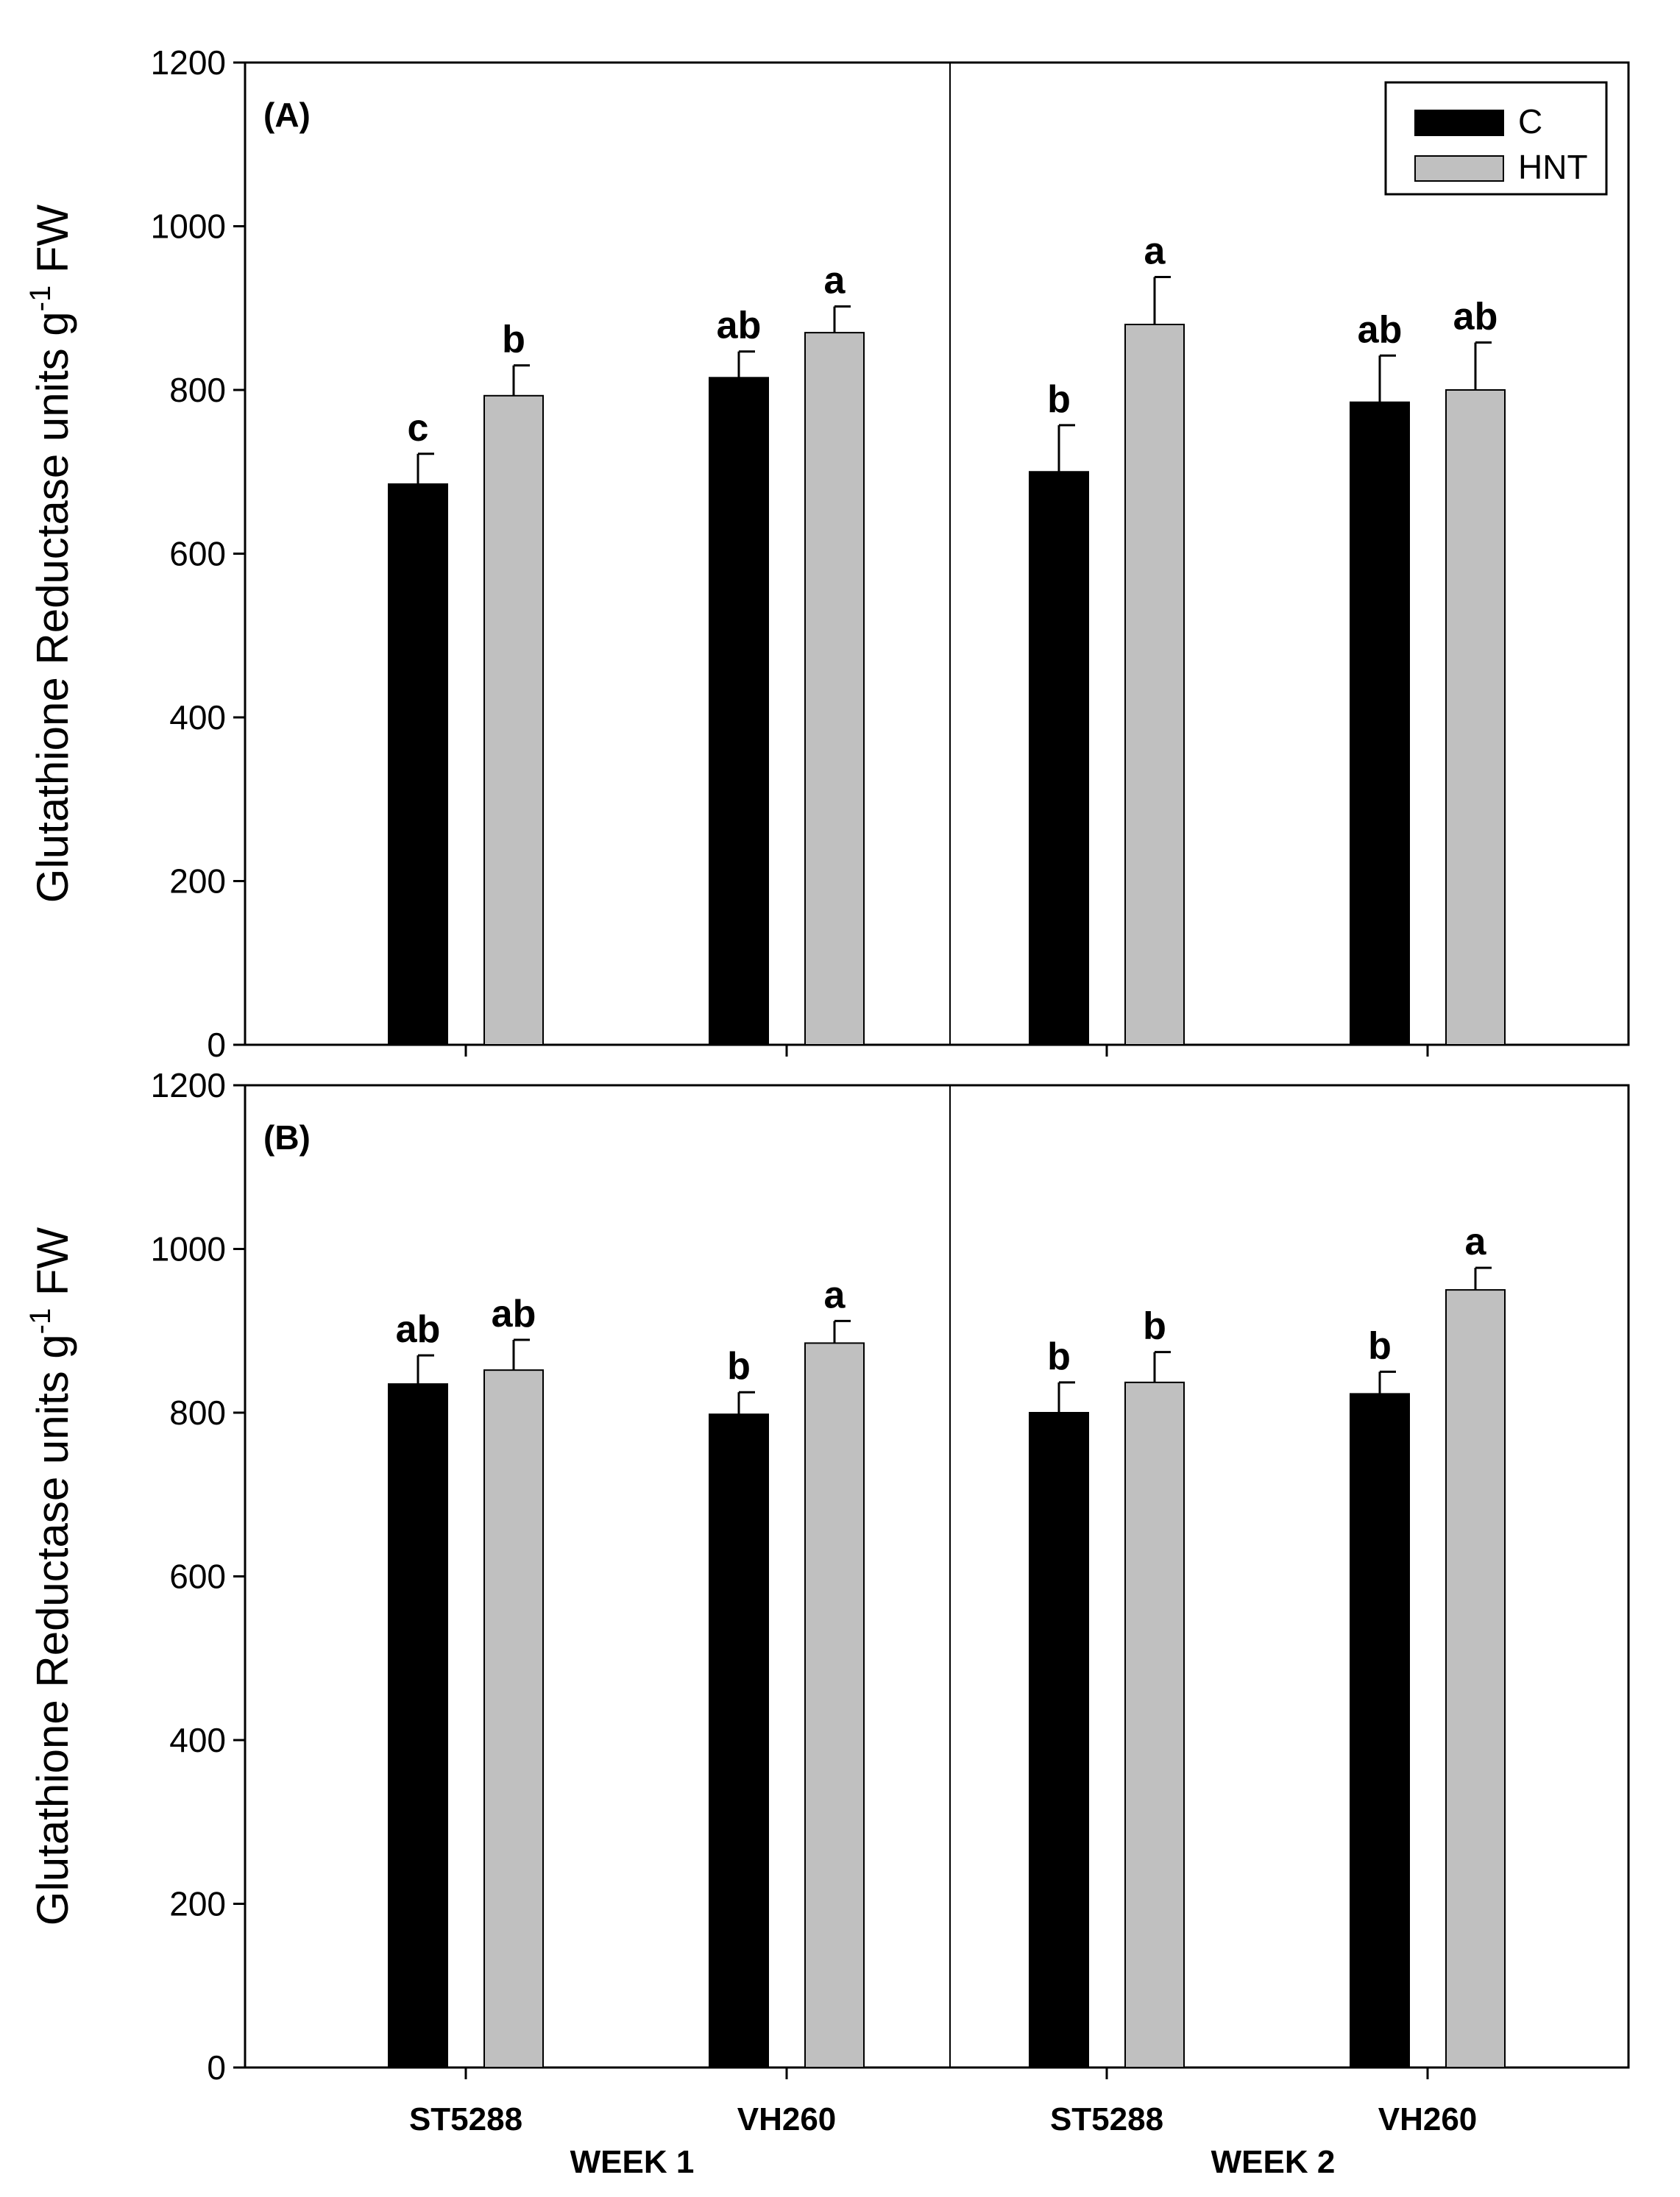 Image resolution: width=1680 pixels, height=2197 pixels. I want to click on significance-label: c, so click(418, 429).